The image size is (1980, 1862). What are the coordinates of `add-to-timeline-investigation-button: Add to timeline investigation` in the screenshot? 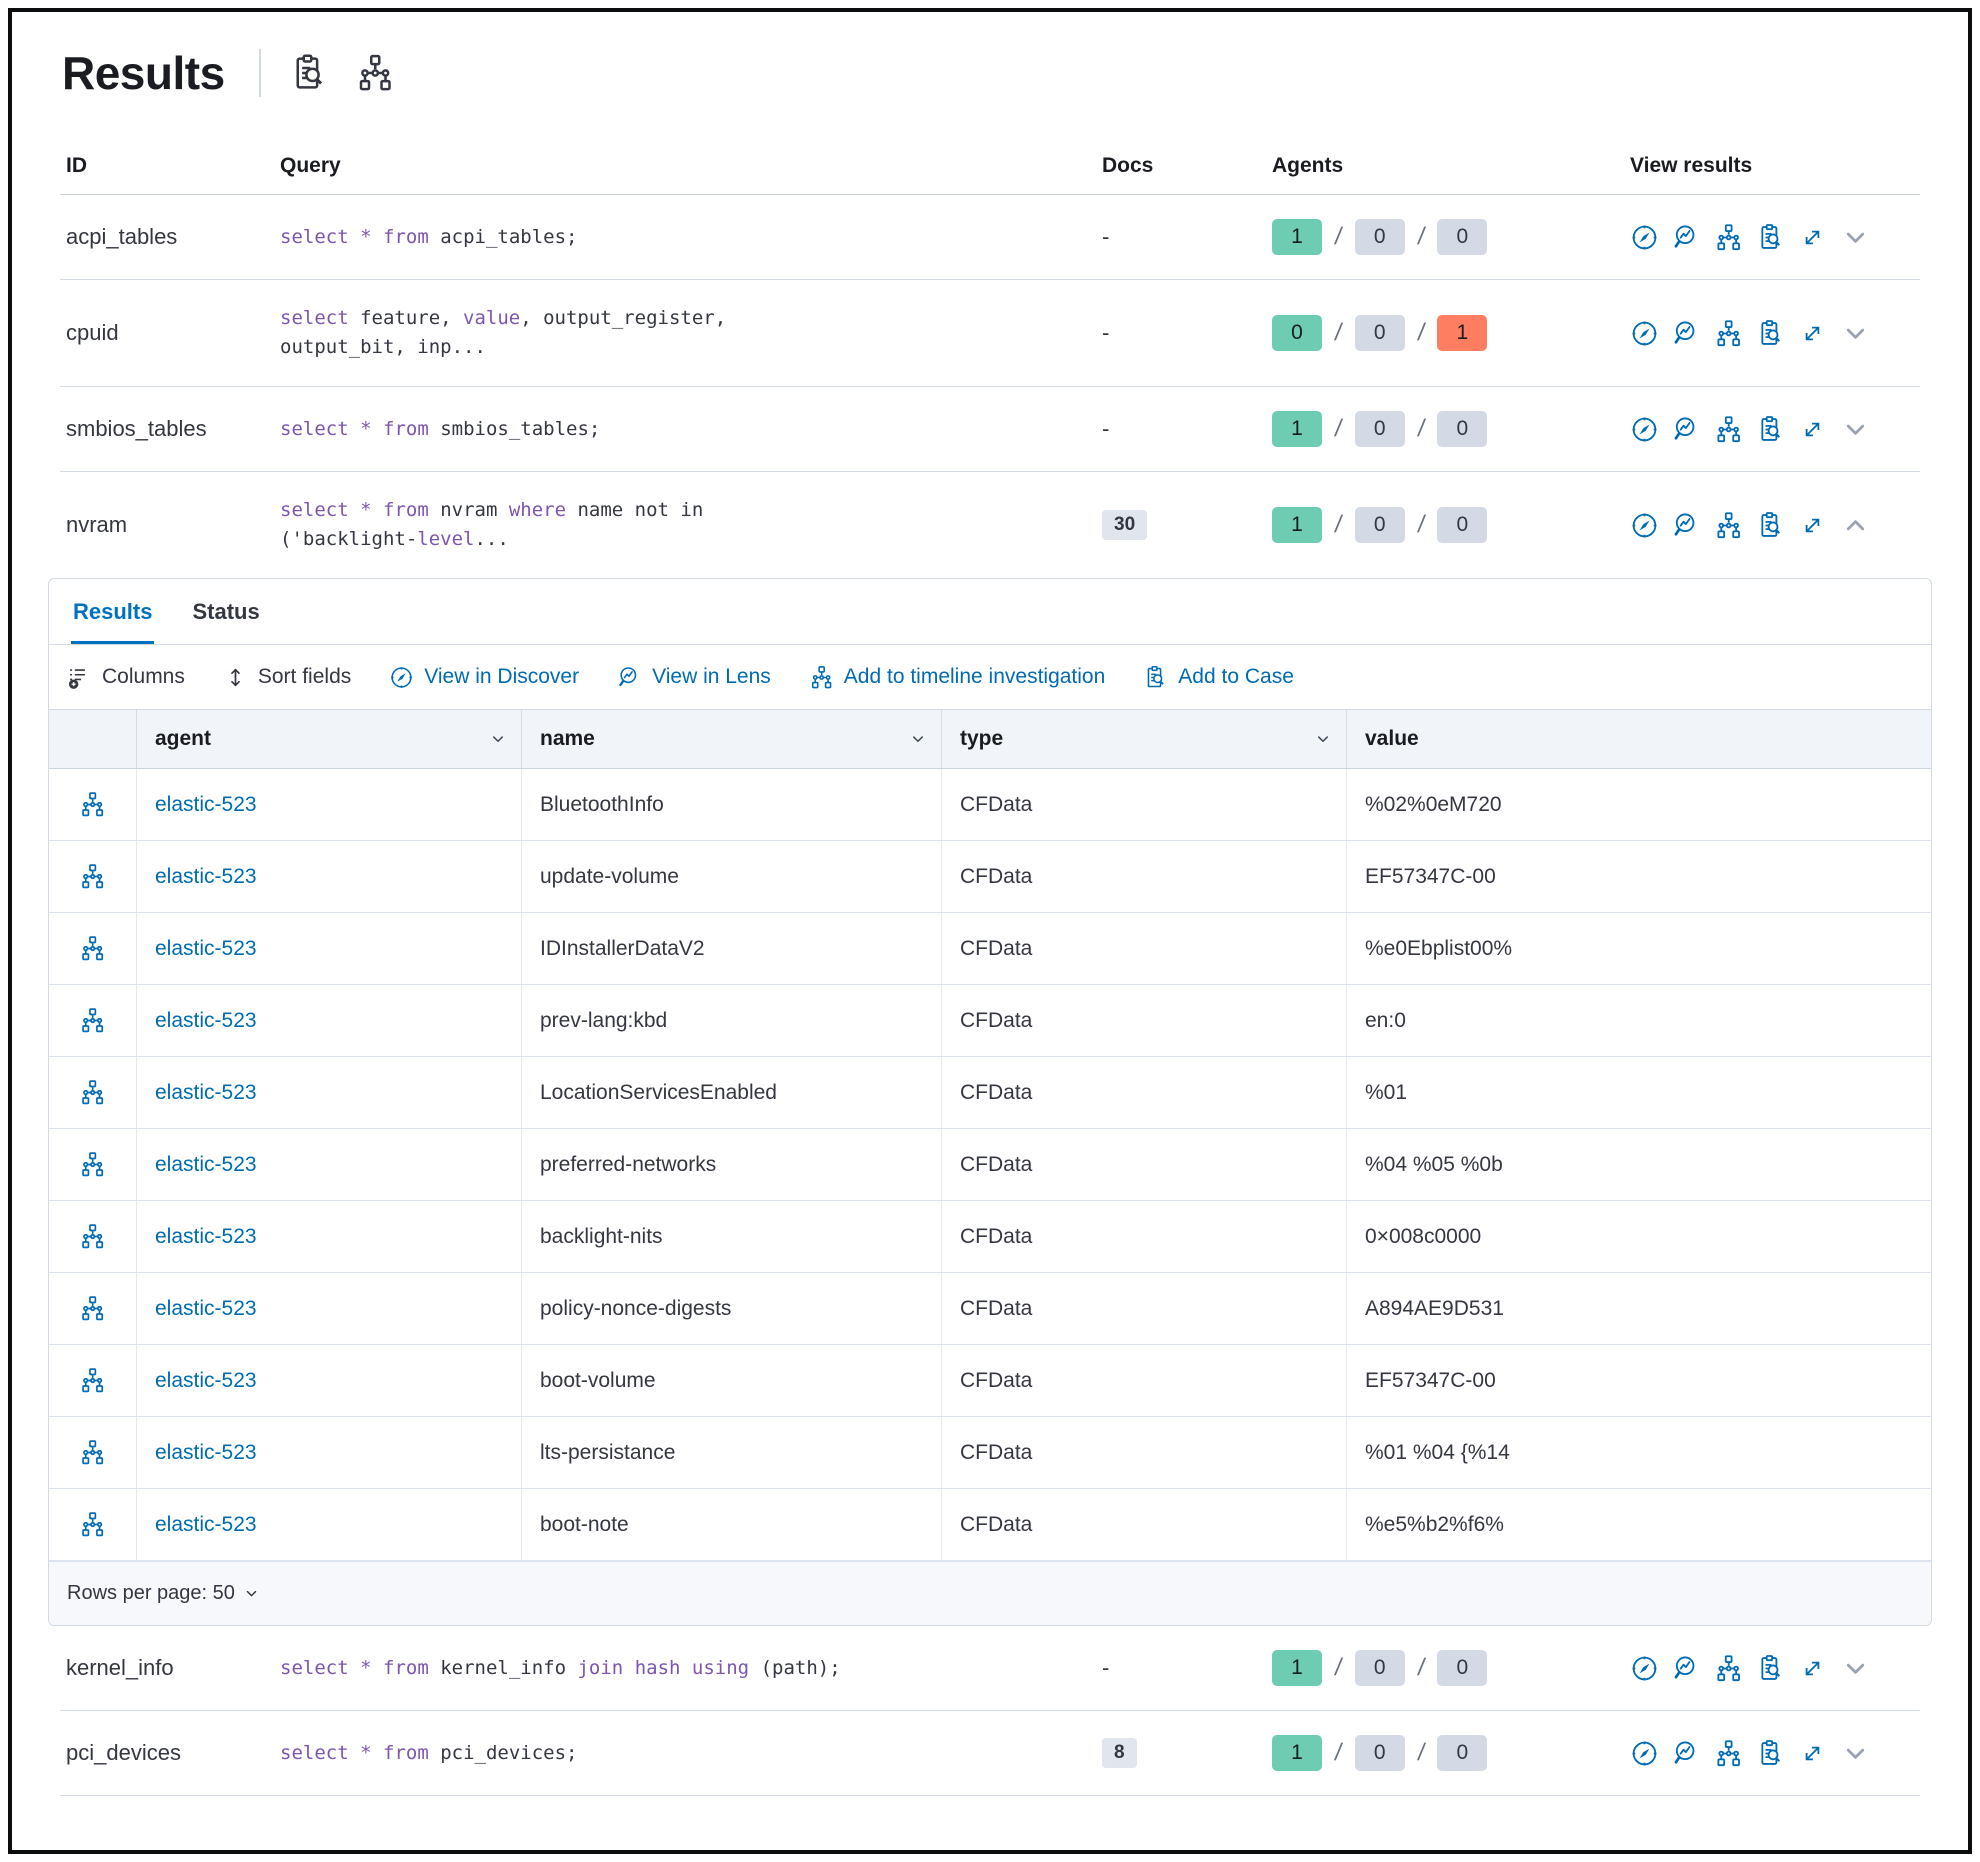 It's located at (957, 677).